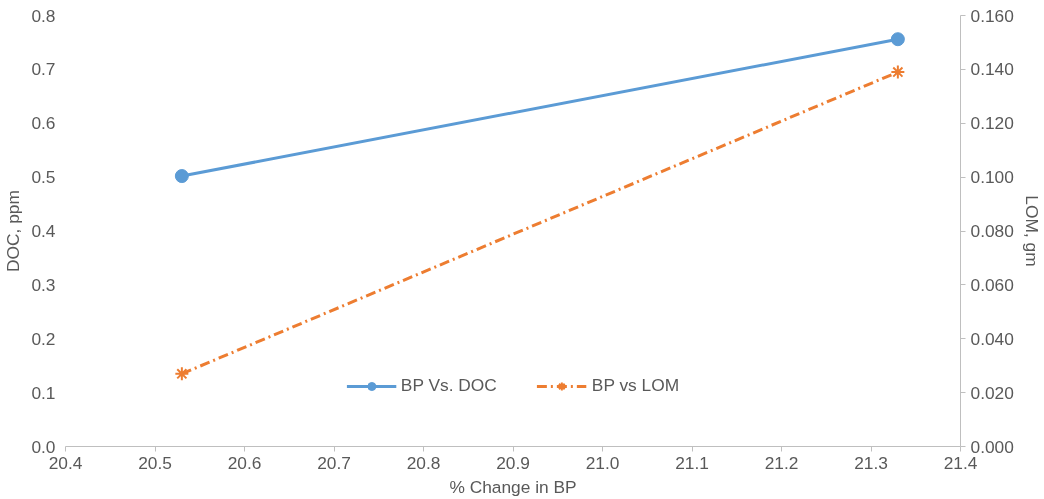 The image size is (1044, 499). Describe the element at coordinates (992, 123) in the screenshot. I see `y2-tick-label: 0.120` at that location.